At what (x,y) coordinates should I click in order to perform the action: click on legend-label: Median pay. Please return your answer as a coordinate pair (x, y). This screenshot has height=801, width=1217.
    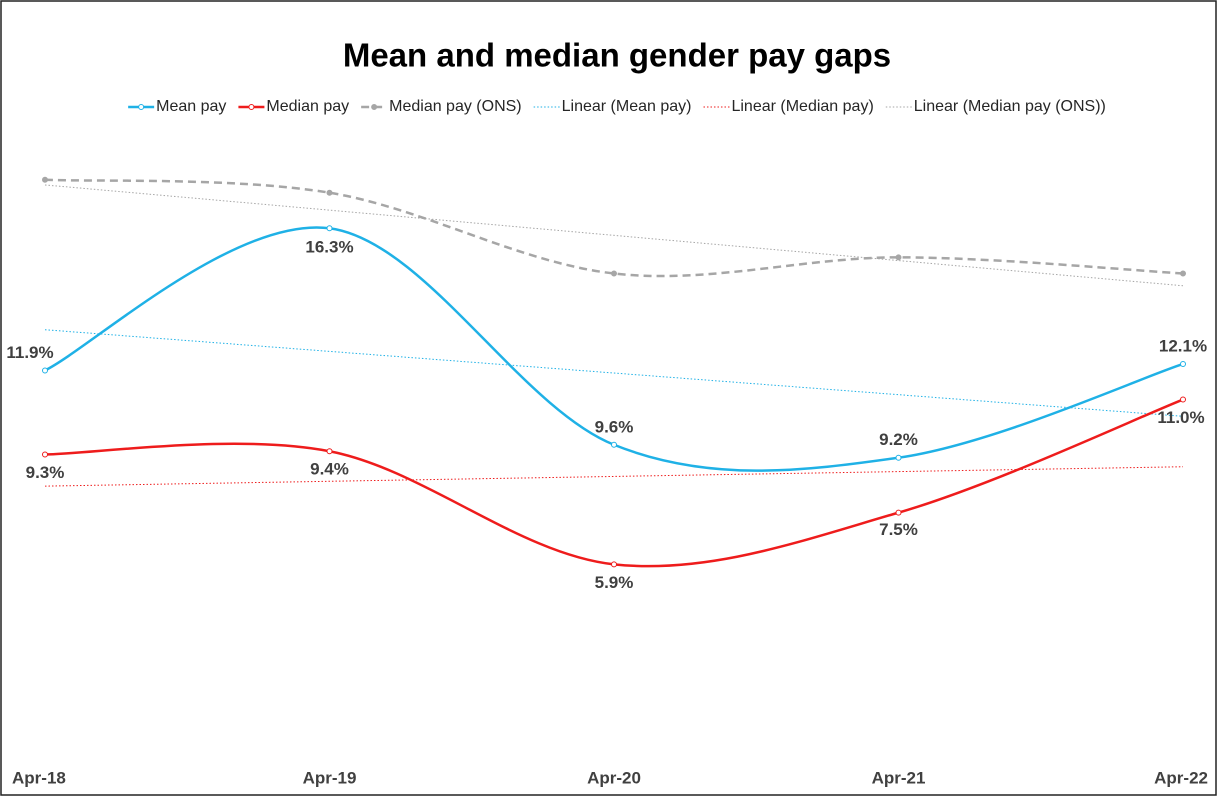
    Looking at the image, I should click on (307, 106).